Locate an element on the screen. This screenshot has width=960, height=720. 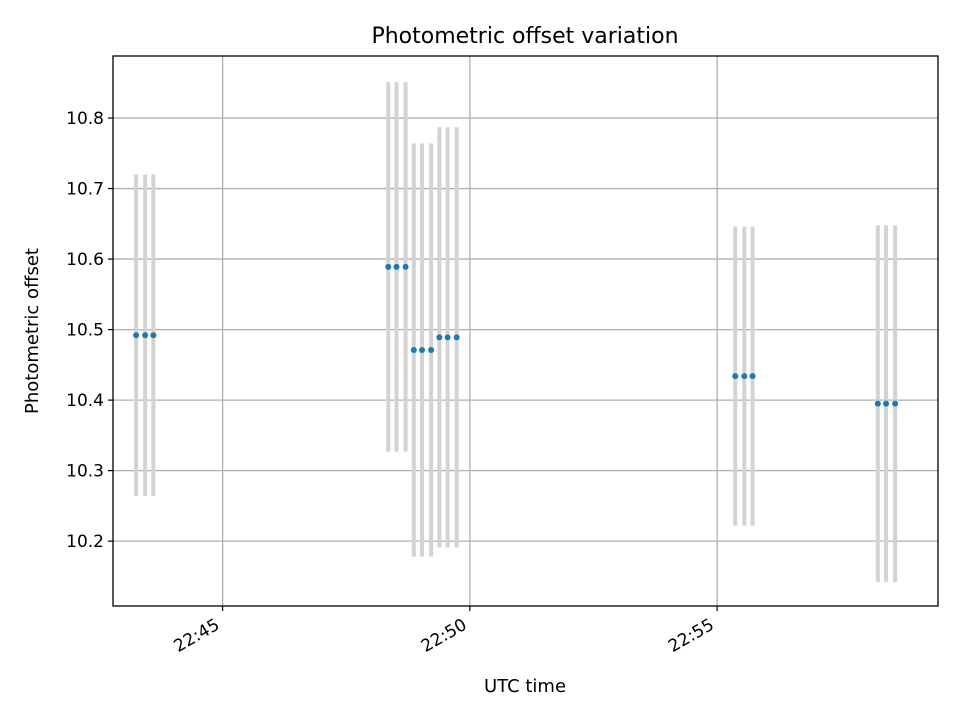
x-axis-ticks: 22:45 22:50 22:55 is located at coordinates (444, 631).